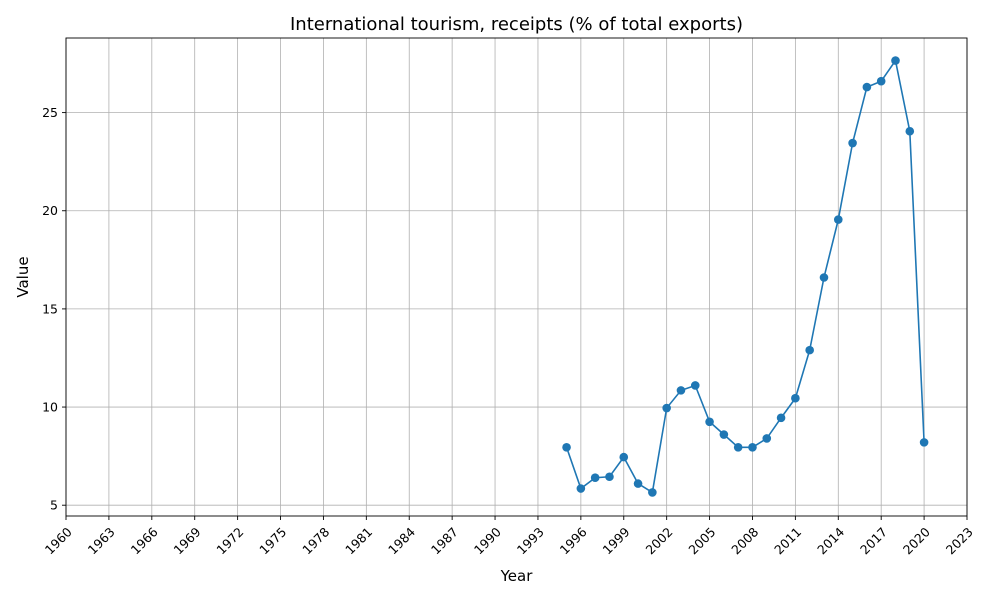 The image size is (1000, 600). I want to click on y-tick-label: 15, so click(50, 308).